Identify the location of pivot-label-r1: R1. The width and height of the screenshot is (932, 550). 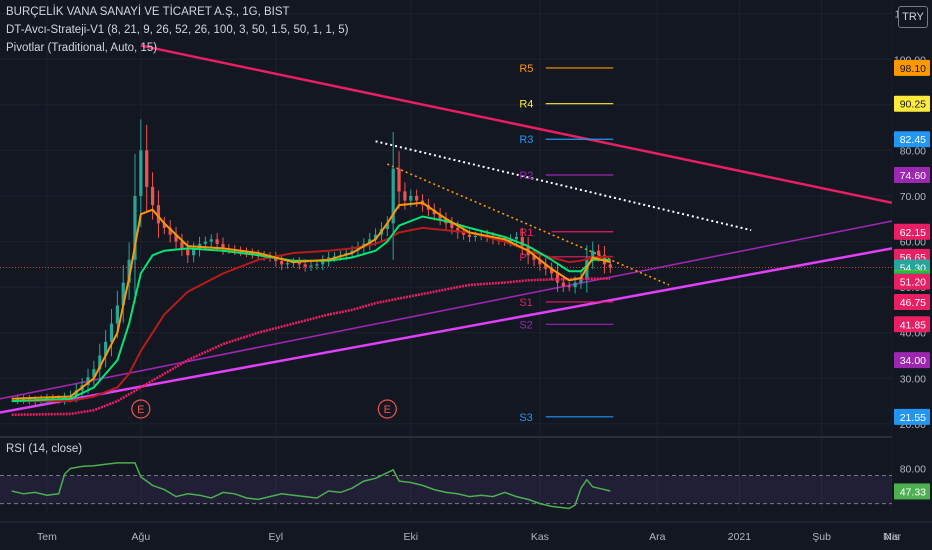
(526, 233).